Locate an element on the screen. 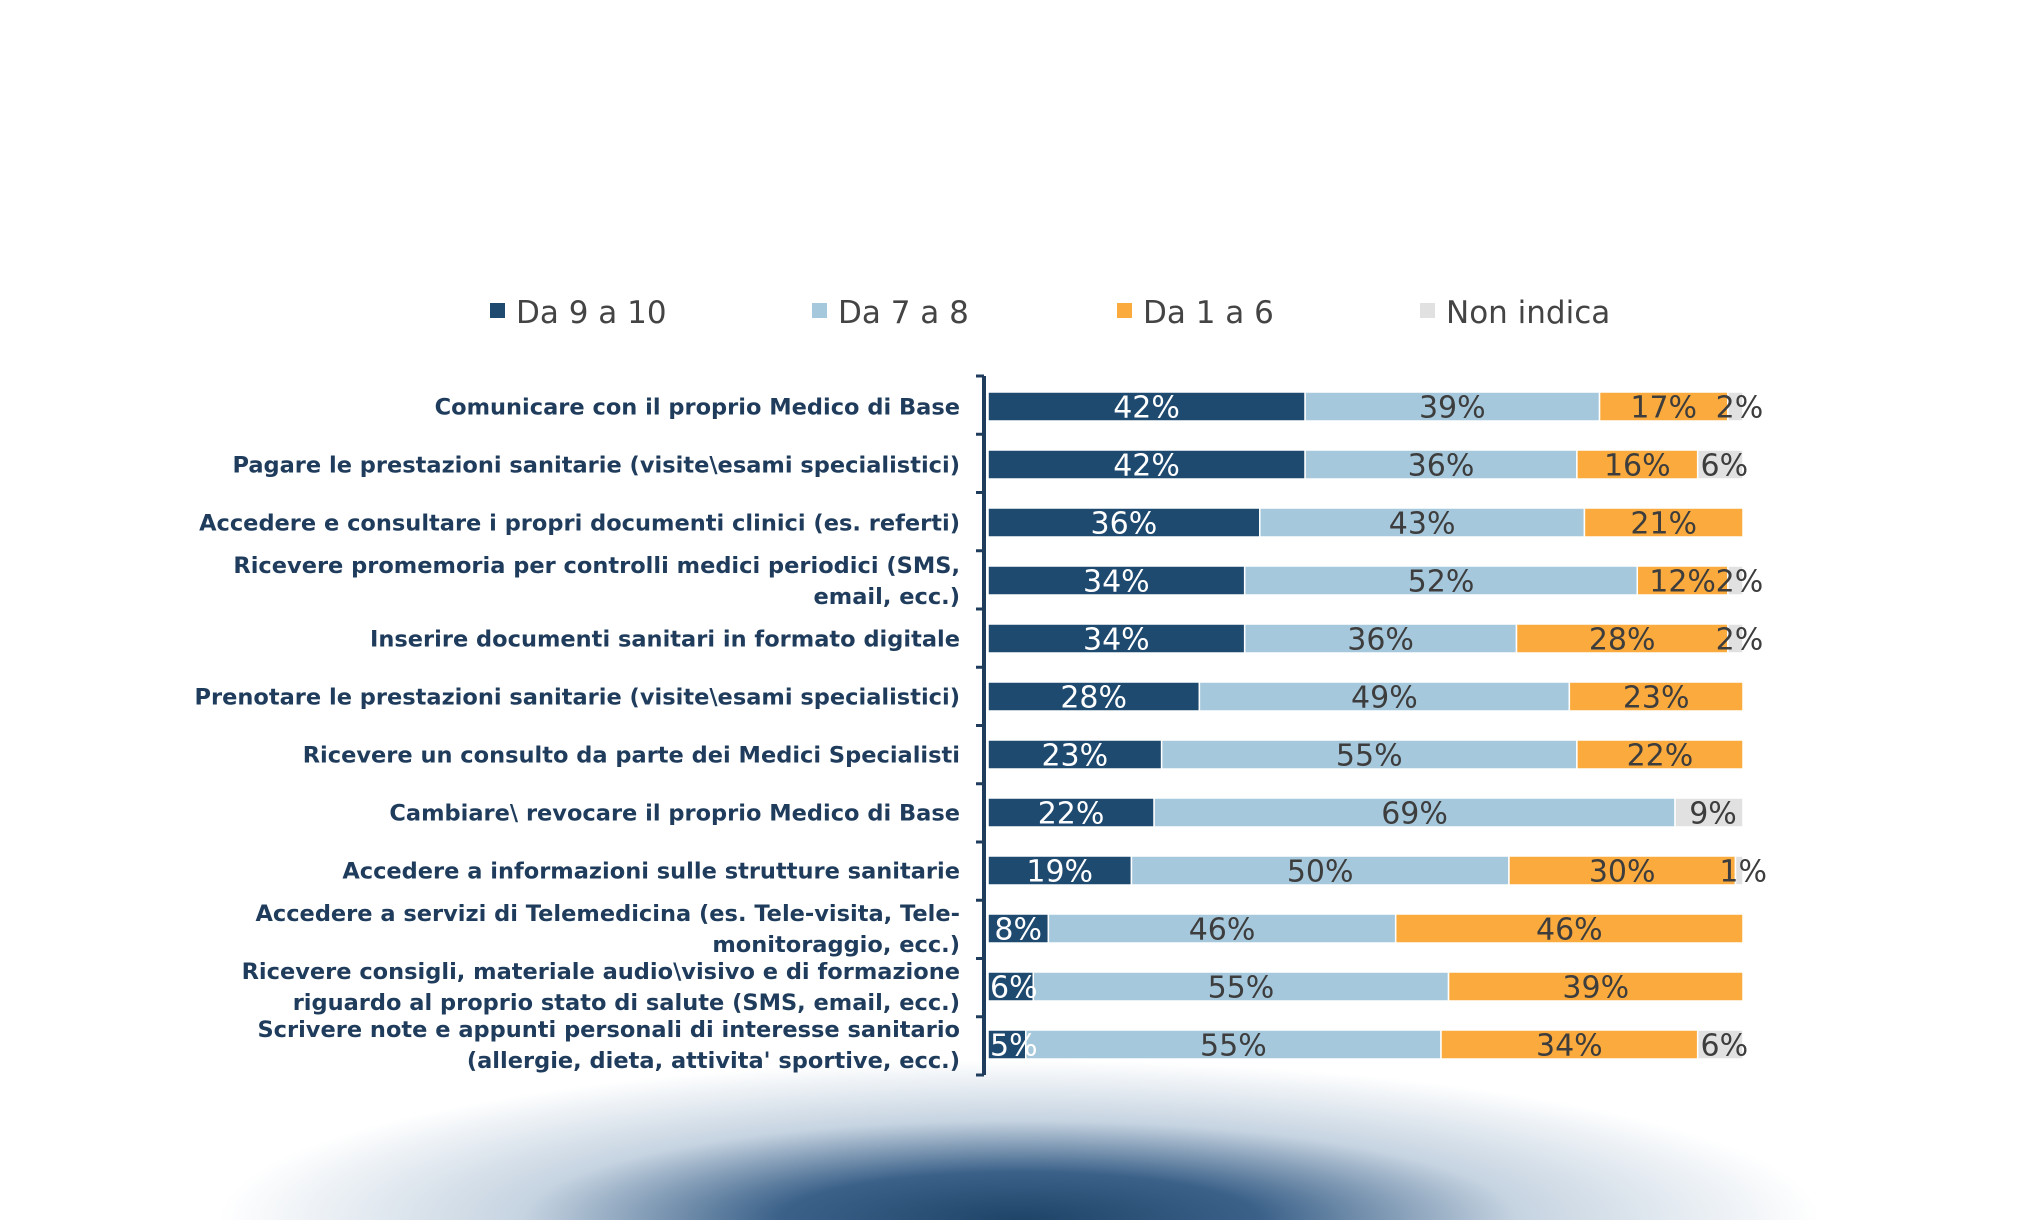 This screenshot has width=2040, height=1220. category-axis is located at coordinates (981, 725).